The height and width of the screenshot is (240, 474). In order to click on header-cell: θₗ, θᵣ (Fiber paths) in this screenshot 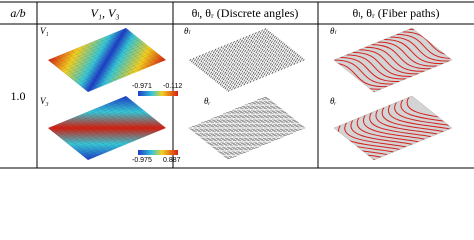, I will do `click(396, 13)`.